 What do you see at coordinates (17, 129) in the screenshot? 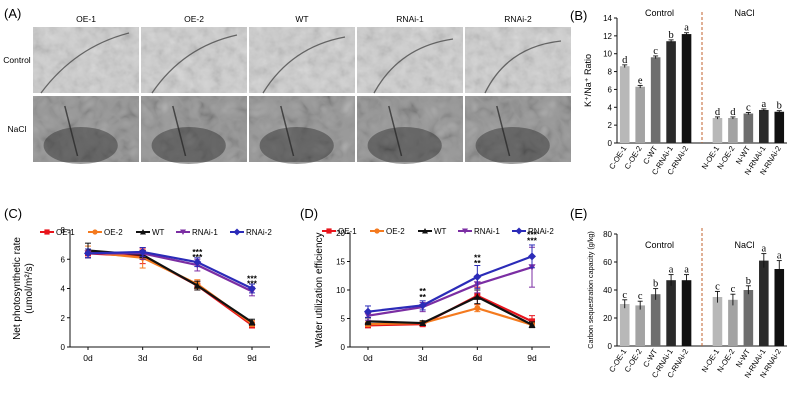
I see `row-label: NaCl` at bounding box center [17, 129].